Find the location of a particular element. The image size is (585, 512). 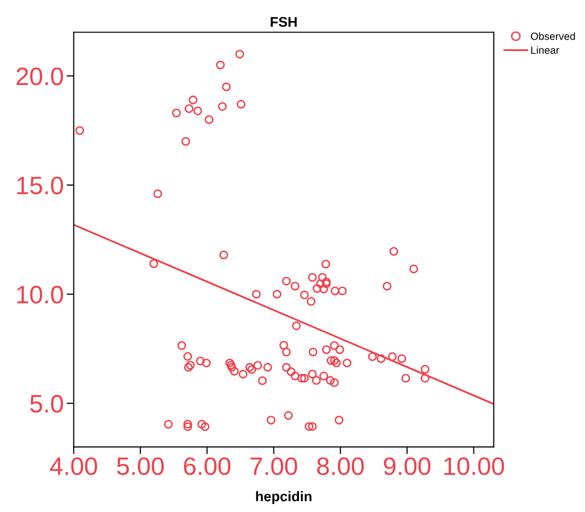

x-tick-label: 5.00 is located at coordinates (140, 466).